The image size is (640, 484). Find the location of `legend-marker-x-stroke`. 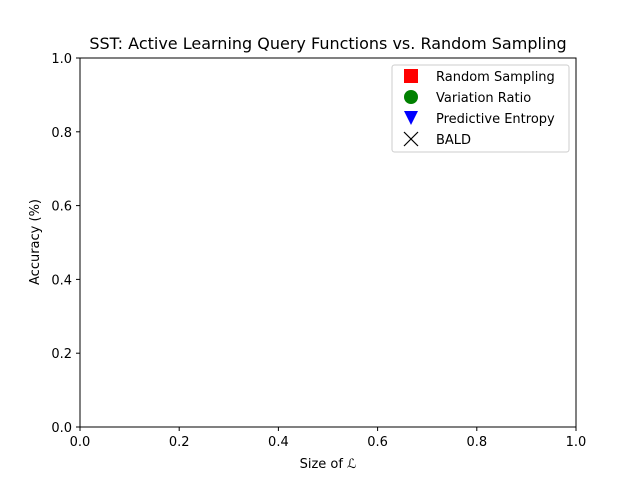

legend-marker-x-stroke is located at coordinates (411, 139).